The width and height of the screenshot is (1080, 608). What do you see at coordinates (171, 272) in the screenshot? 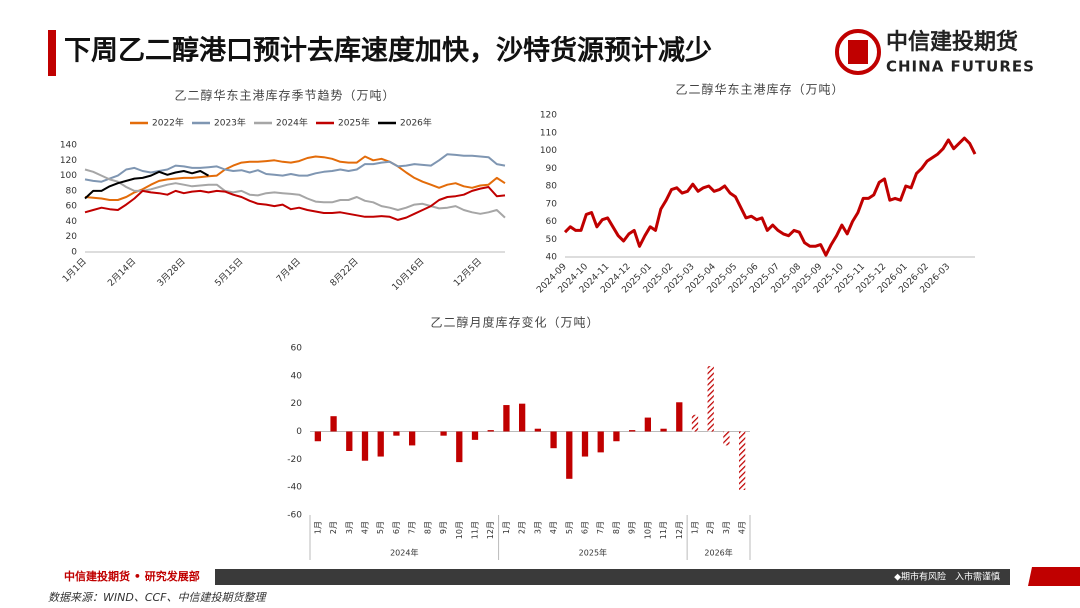
I see `x-tick-label: 3月28日` at bounding box center [171, 272].